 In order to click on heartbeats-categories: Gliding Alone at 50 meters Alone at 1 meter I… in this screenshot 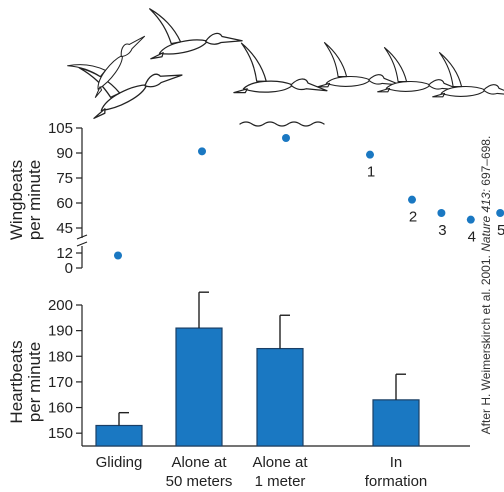, I will do `click(262, 472)`.